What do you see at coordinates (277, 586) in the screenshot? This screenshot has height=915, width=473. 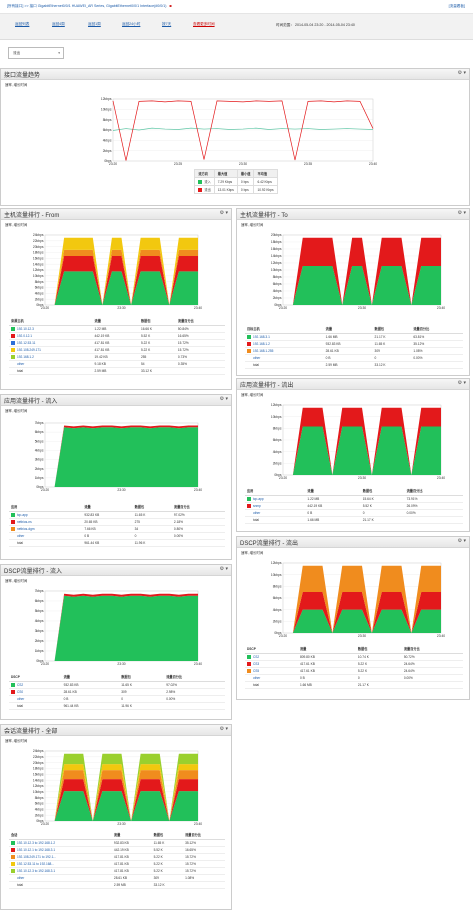 I see `y-tick-label: 8kbps` at bounding box center [277, 586].